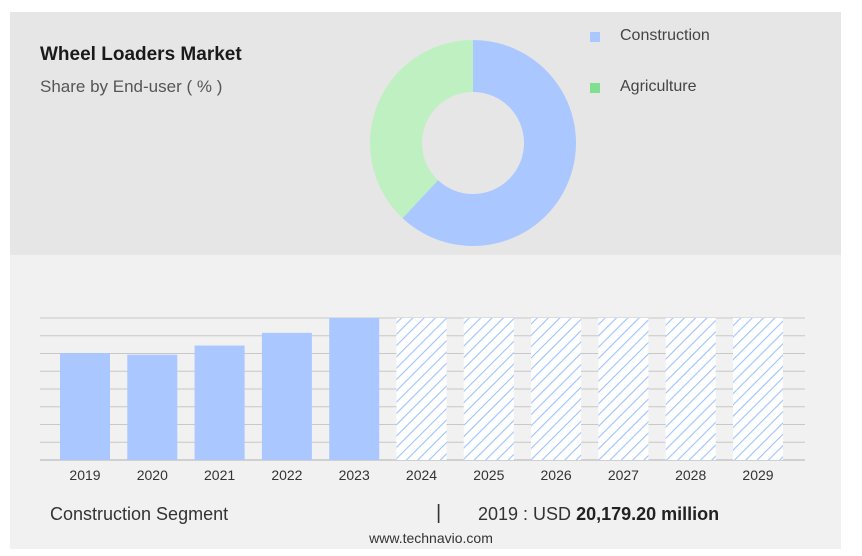 This screenshot has height=556, width=862. What do you see at coordinates (421, 475) in the screenshot?
I see `x-tick-label-2024: 2024` at bounding box center [421, 475].